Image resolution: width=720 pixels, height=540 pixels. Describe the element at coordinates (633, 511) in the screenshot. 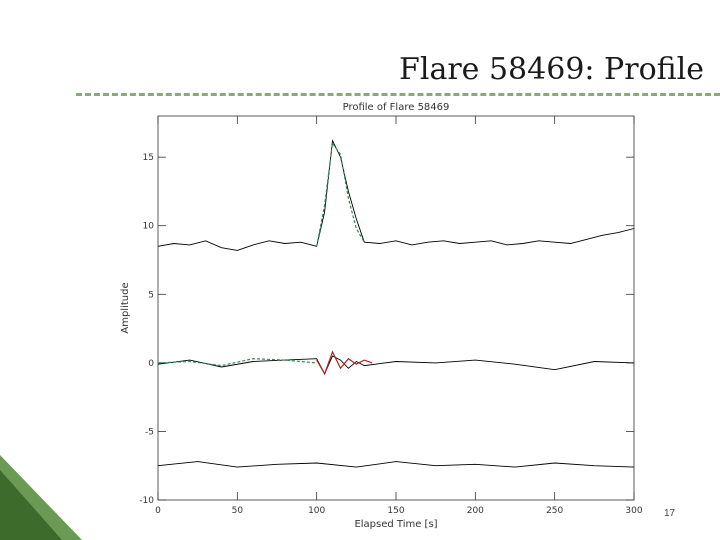

I see `x-tick-label: 300` at that location.